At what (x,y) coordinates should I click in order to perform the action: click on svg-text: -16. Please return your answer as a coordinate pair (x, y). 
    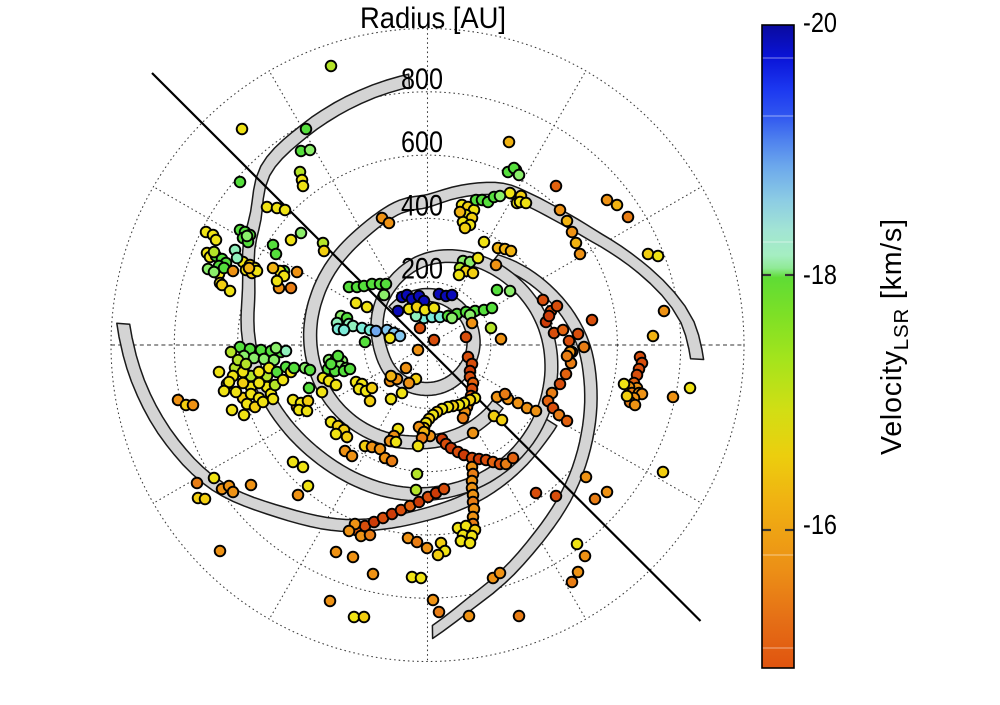
    Looking at the image, I should click on (820, 524).